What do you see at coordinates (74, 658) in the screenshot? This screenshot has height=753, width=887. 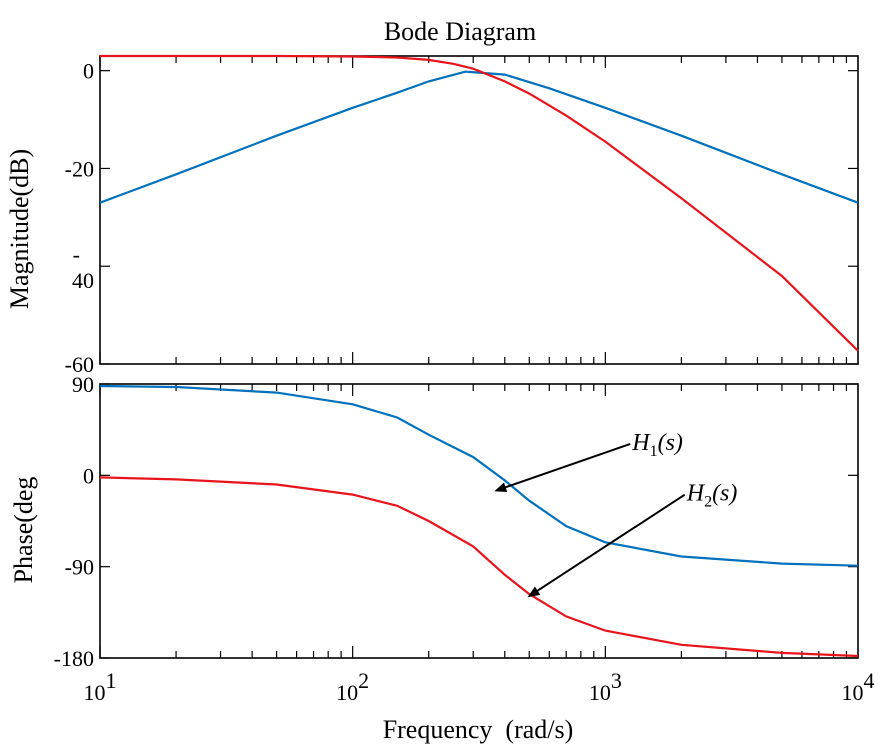 I see `phase-y-tick-label: -180` at bounding box center [74, 658].